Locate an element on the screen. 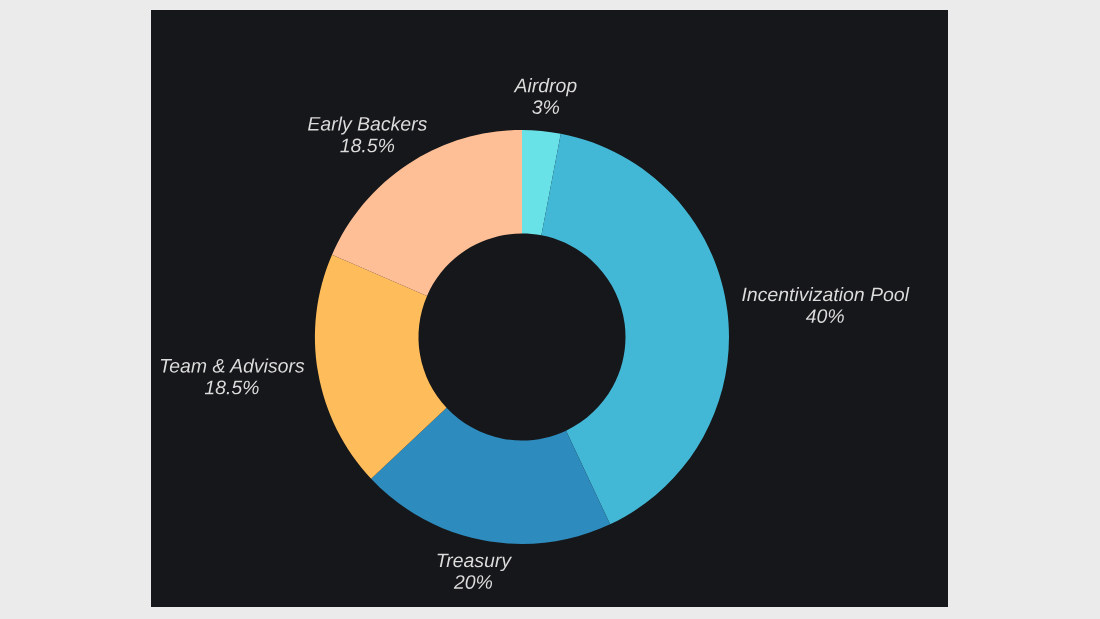  slice-label: Airdrop is located at coordinates (545, 87).